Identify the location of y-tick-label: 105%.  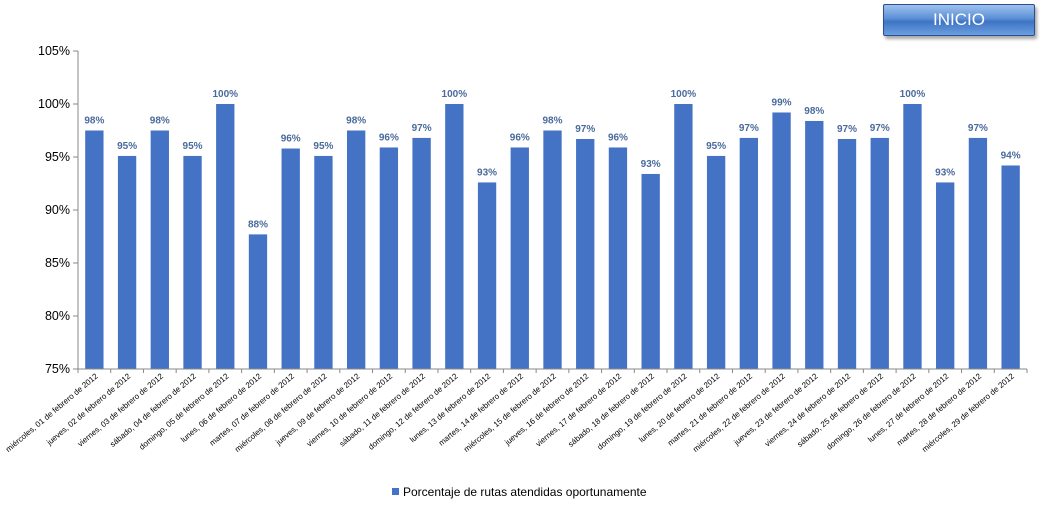
(54, 51).